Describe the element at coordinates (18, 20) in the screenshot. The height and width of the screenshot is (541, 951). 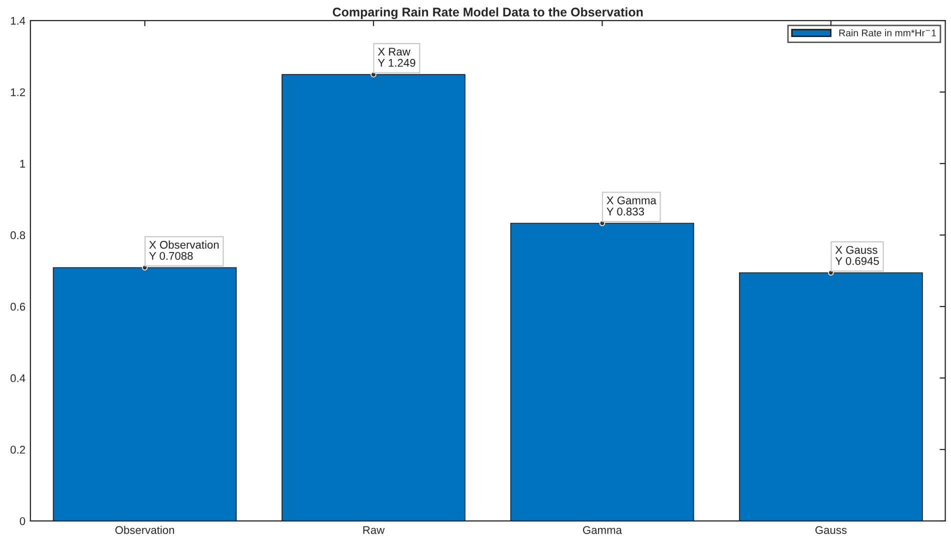
I see `y-tick-label: 1.4` at that location.